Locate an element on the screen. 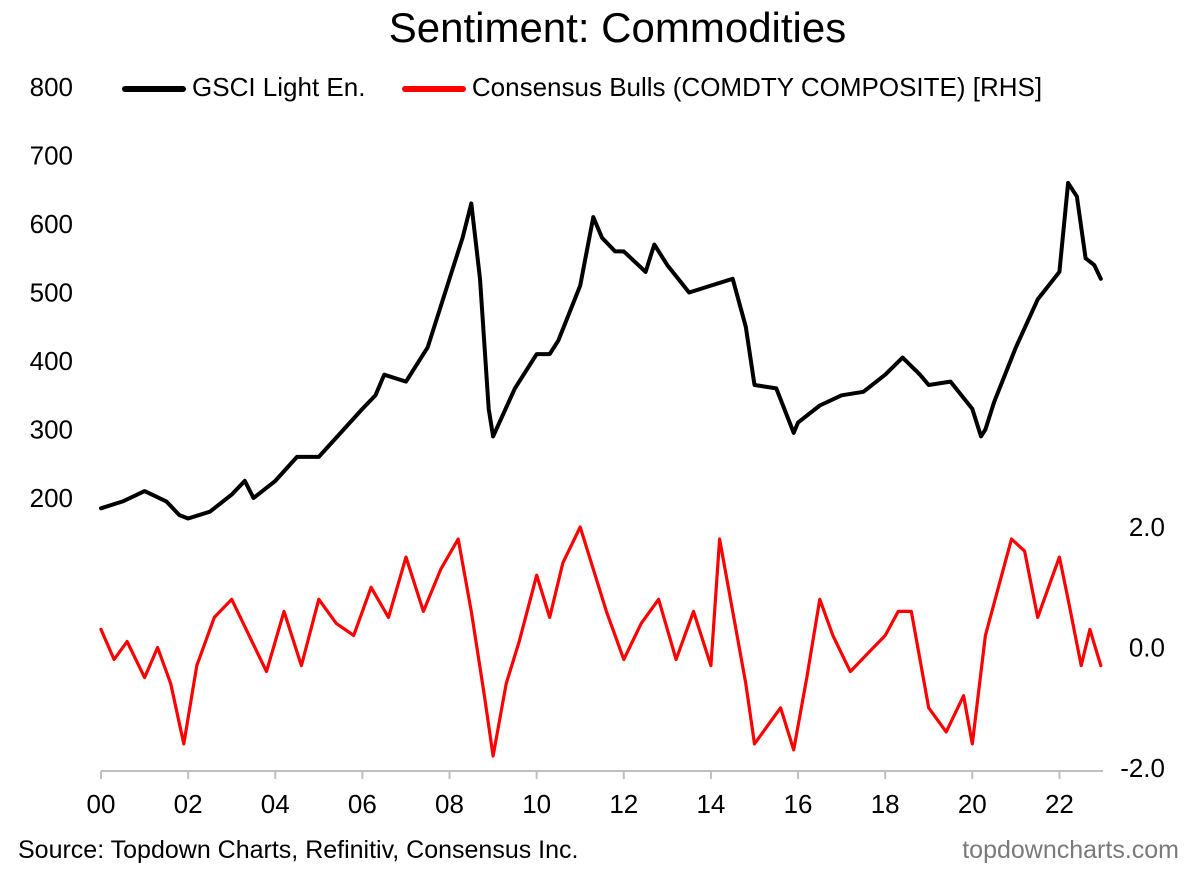  right-axis-ticks: 2.0 0.0 -2.0 is located at coordinates (1142, 647).